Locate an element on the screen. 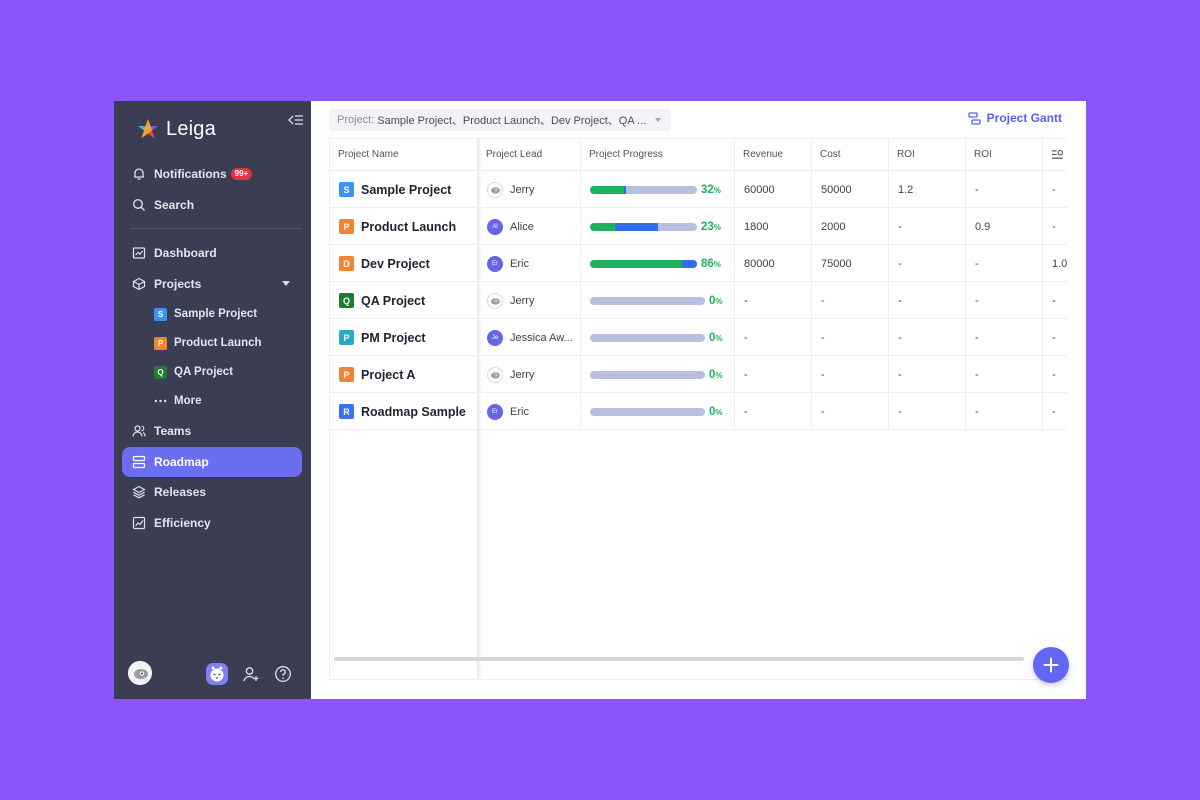 The image size is (1200, 800). chevron-down-icon is located at coordinates (286, 283).